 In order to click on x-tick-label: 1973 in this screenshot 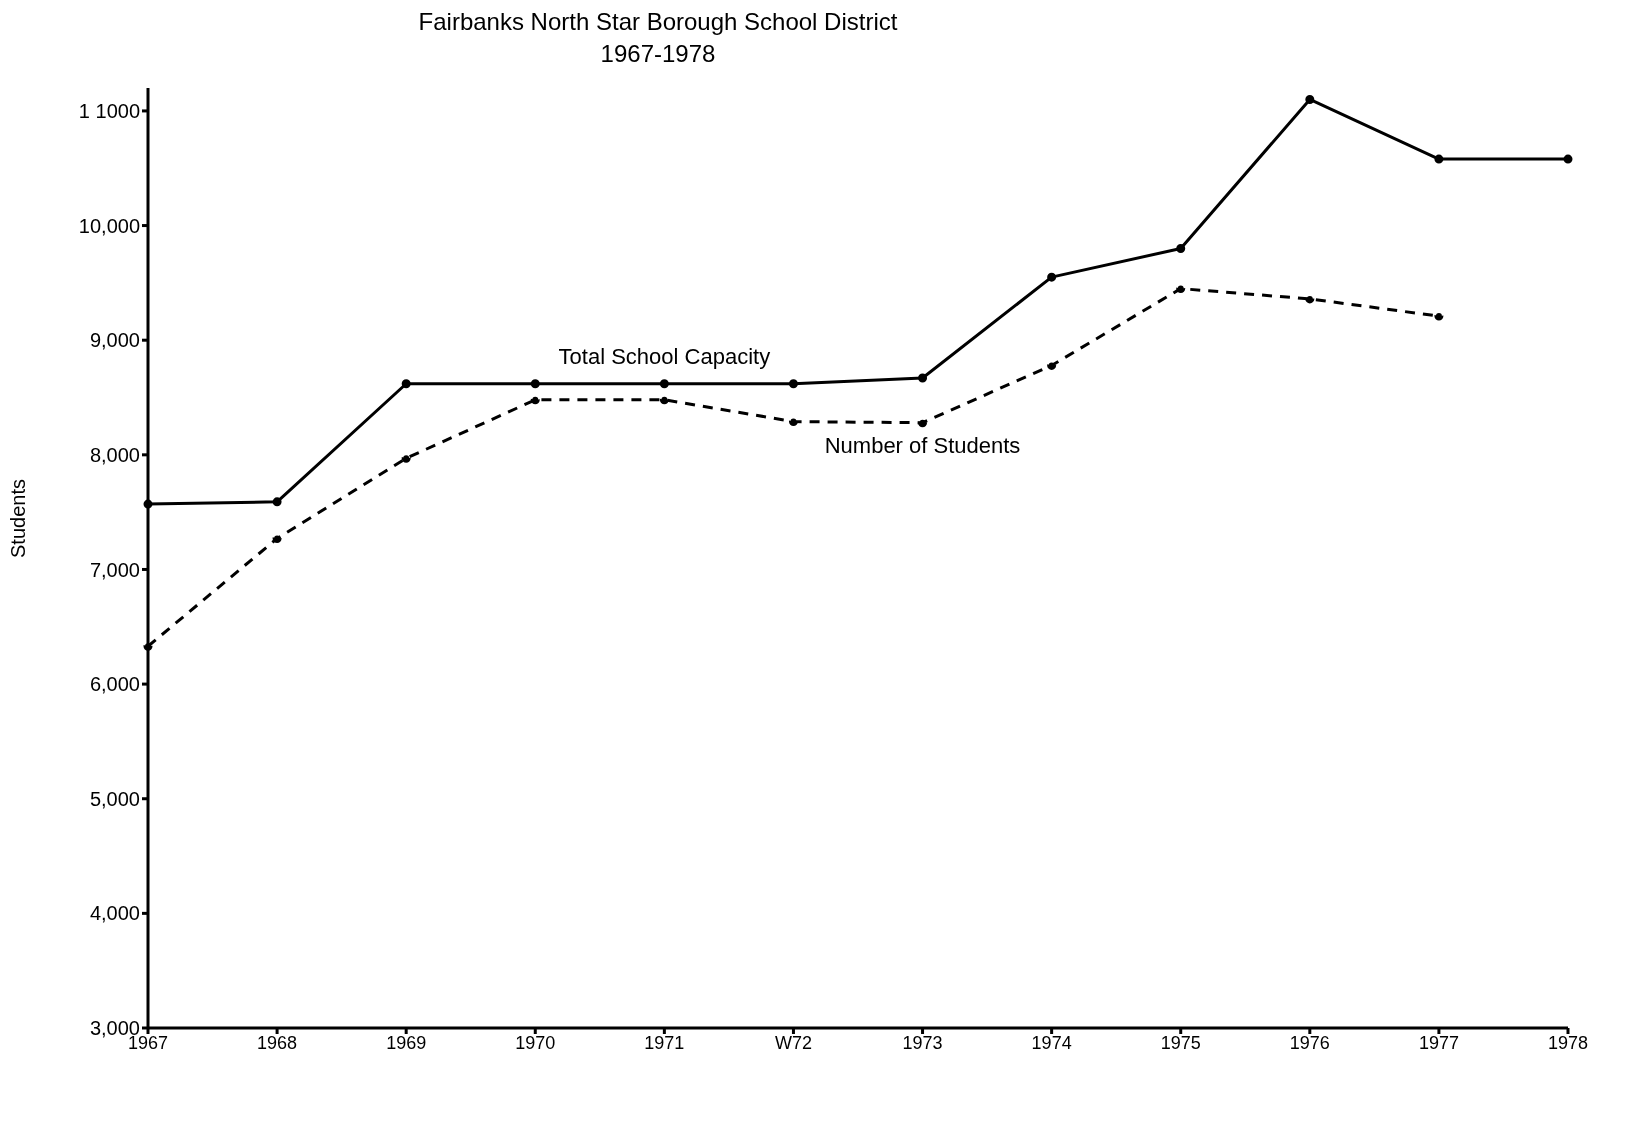, I will do `click(922, 1042)`.